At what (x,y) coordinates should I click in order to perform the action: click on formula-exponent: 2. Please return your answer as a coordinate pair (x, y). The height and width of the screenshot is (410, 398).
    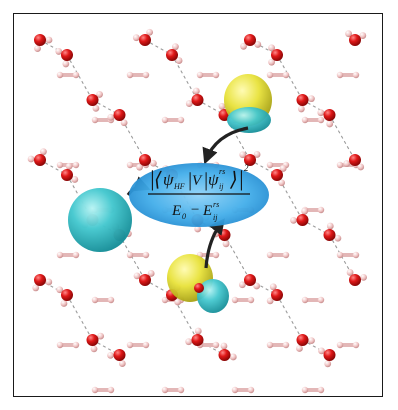
    Looking at the image, I should click on (246, 168).